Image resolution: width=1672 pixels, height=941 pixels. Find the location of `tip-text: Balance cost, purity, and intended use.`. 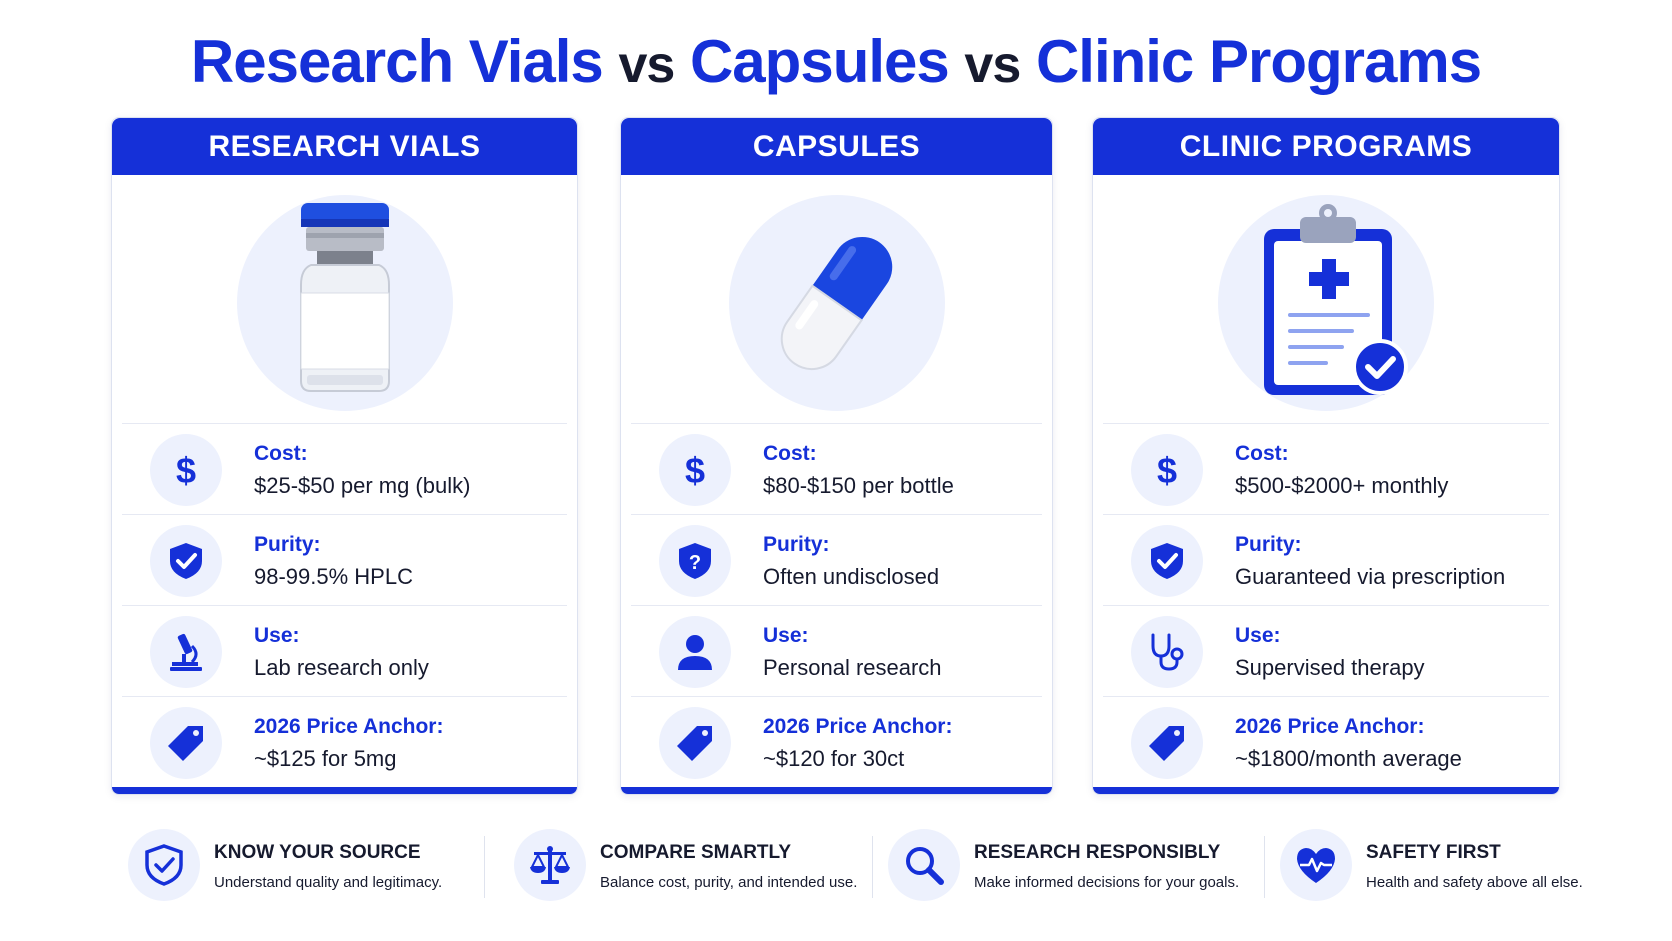

tip-text: Balance cost, purity, and intended use. is located at coordinates (729, 882).